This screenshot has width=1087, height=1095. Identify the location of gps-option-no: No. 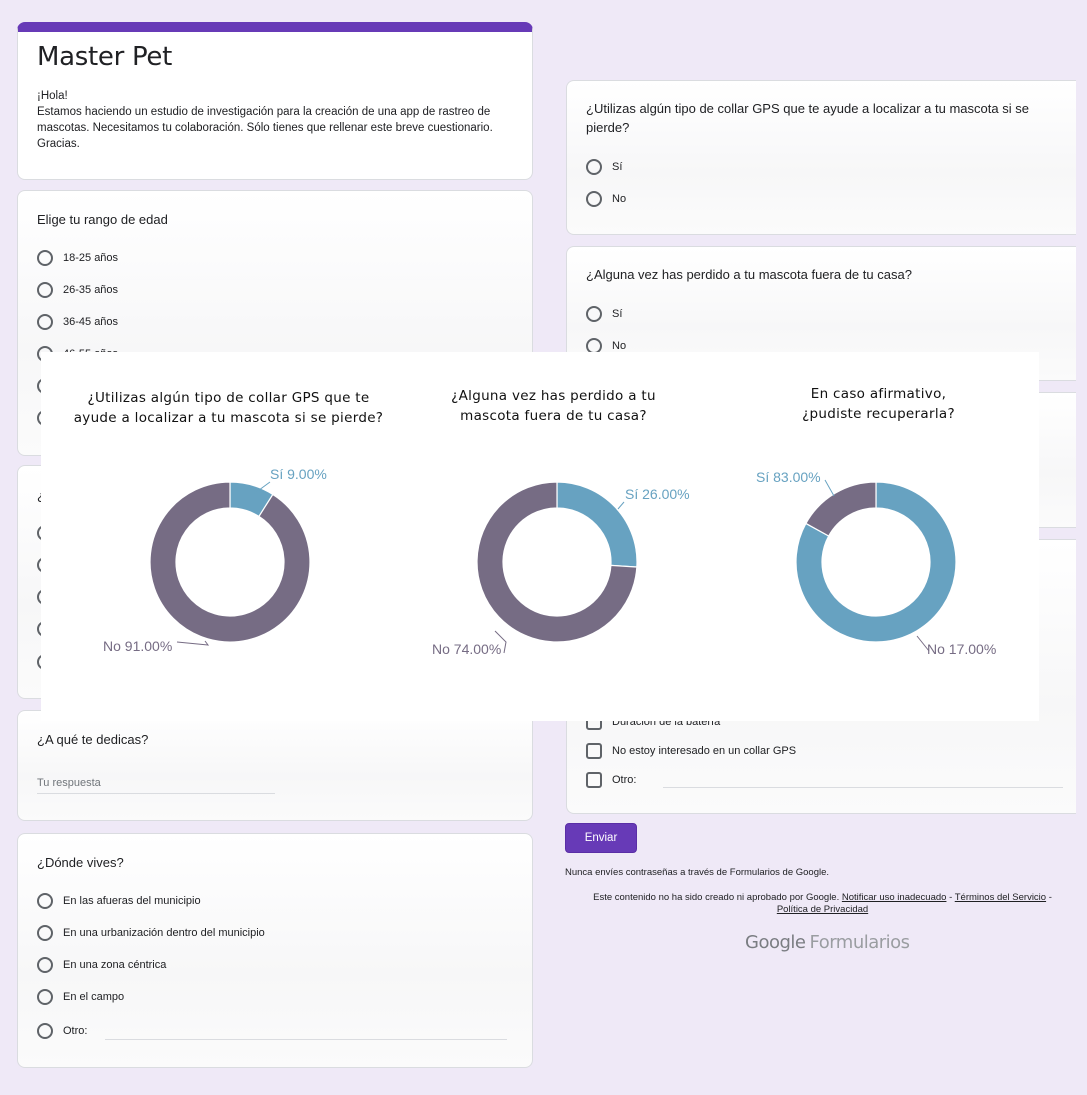
(606, 199).